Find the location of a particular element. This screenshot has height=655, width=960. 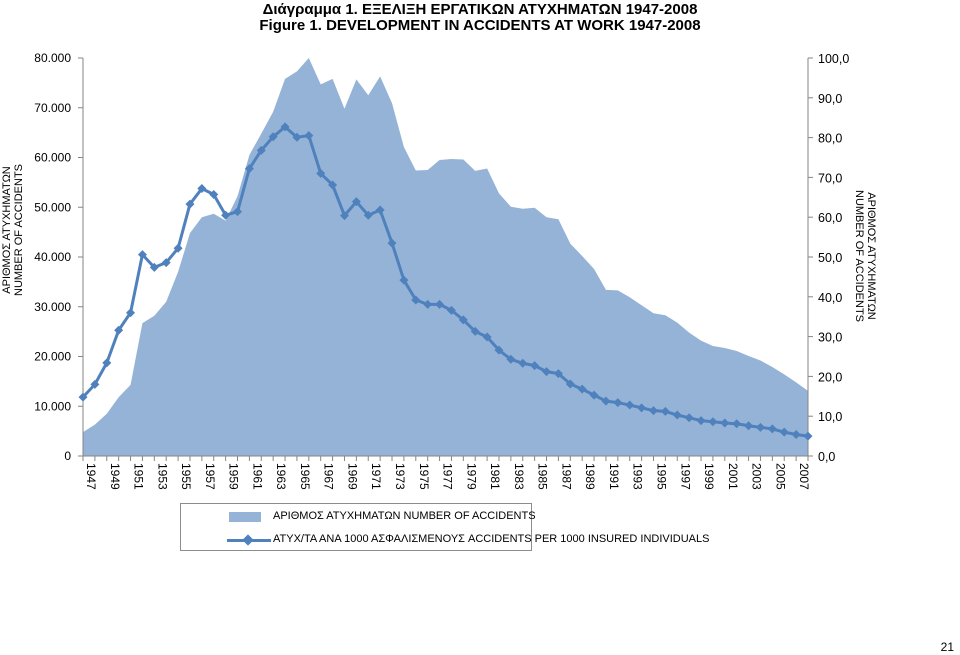

x-tick-label: 1953 is located at coordinates (162, 476).